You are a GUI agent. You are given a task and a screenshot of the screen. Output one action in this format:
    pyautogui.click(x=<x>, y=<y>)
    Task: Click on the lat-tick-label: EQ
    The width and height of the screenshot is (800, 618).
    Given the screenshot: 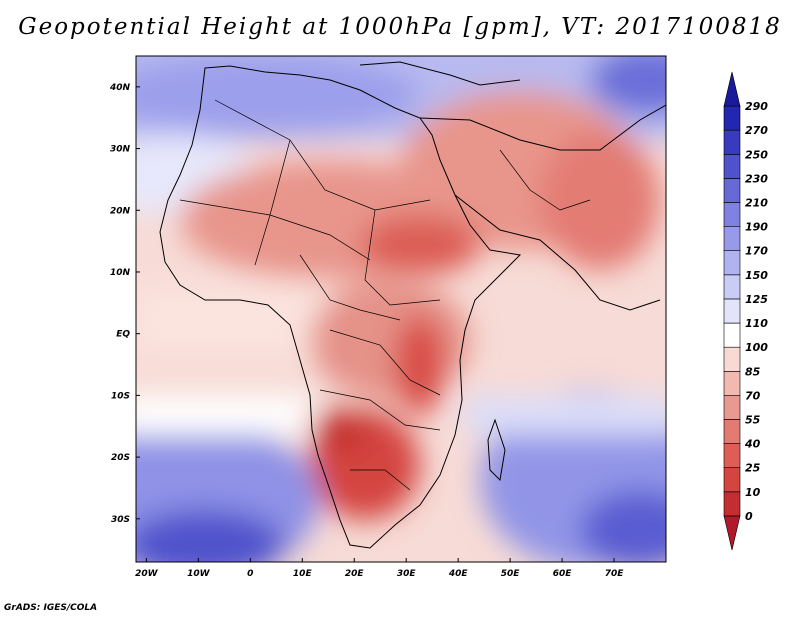 What is the action you would take?
    pyautogui.click(x=123, y=335)
    